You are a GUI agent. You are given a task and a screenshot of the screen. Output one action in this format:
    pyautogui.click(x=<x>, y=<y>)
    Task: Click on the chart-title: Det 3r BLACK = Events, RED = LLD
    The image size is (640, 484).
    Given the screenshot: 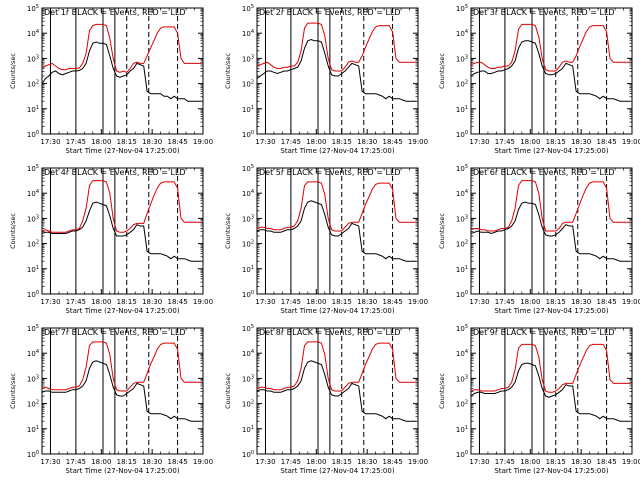 What is the action you would take?
    pyautogui.click(x=544, y=12)
    